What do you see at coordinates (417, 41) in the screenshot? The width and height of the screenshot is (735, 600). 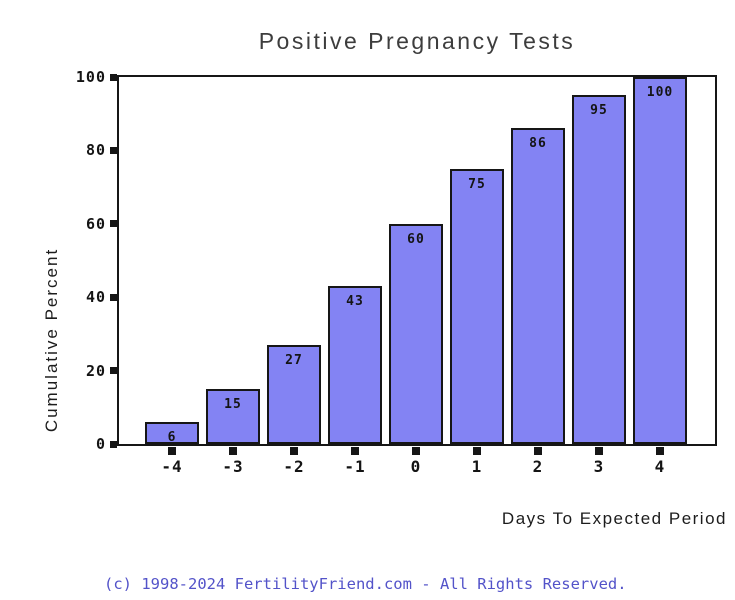 I see `chart-title: Positive Pregnancy Tests` at bounding box center [417, 41].